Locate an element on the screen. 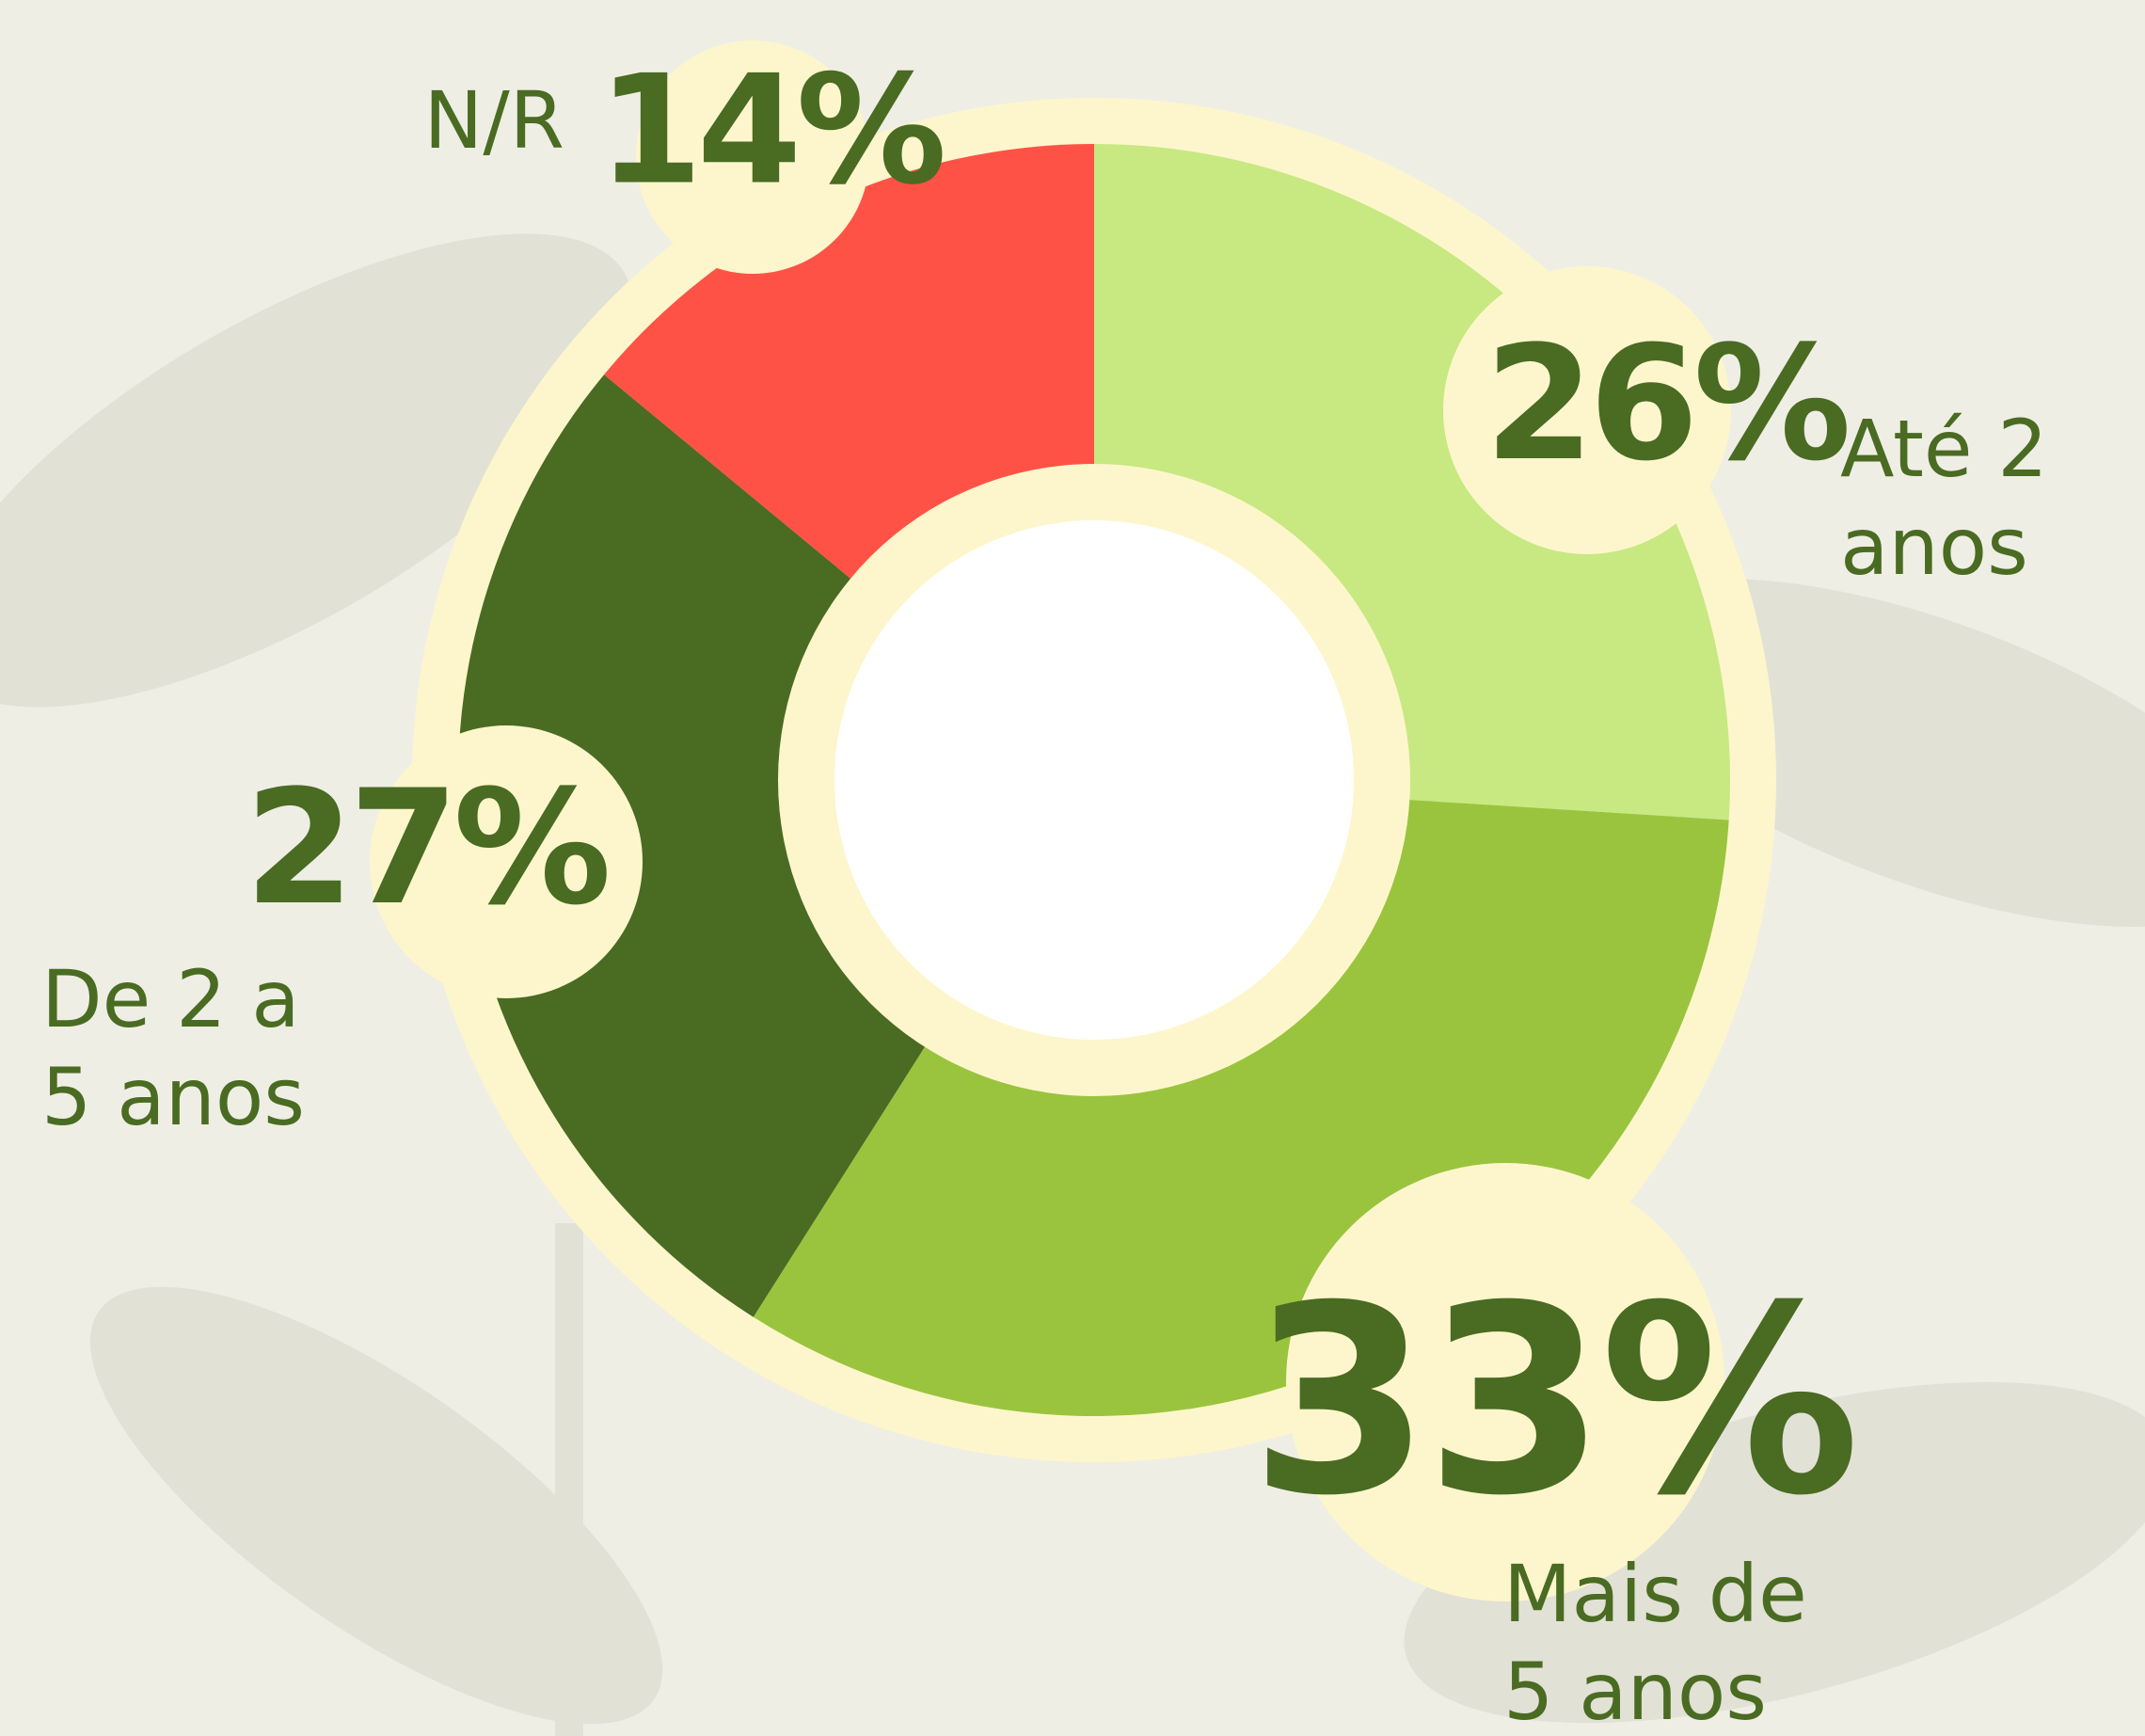  category-label: Até 2 anos is located at coordinates (1944, 498).